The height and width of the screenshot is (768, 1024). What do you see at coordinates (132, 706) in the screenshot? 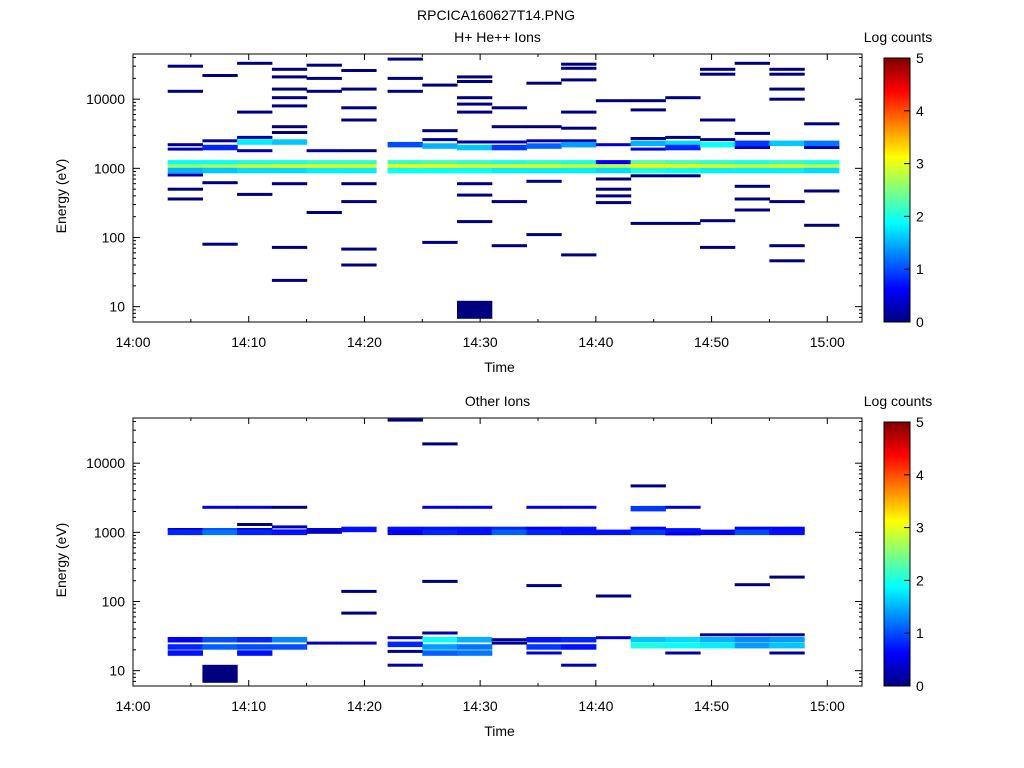
I see `x-tick-label: 14:00` at bounding box center [132, 706].